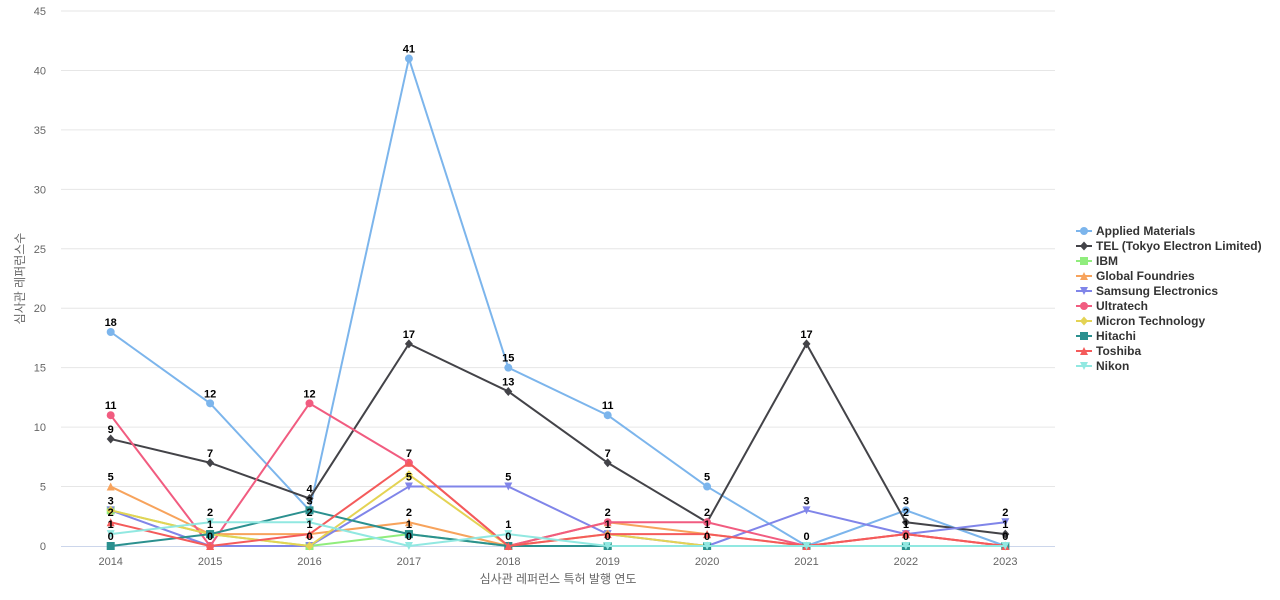  I want to click on y-tick-label: 40, so click(40, 71).